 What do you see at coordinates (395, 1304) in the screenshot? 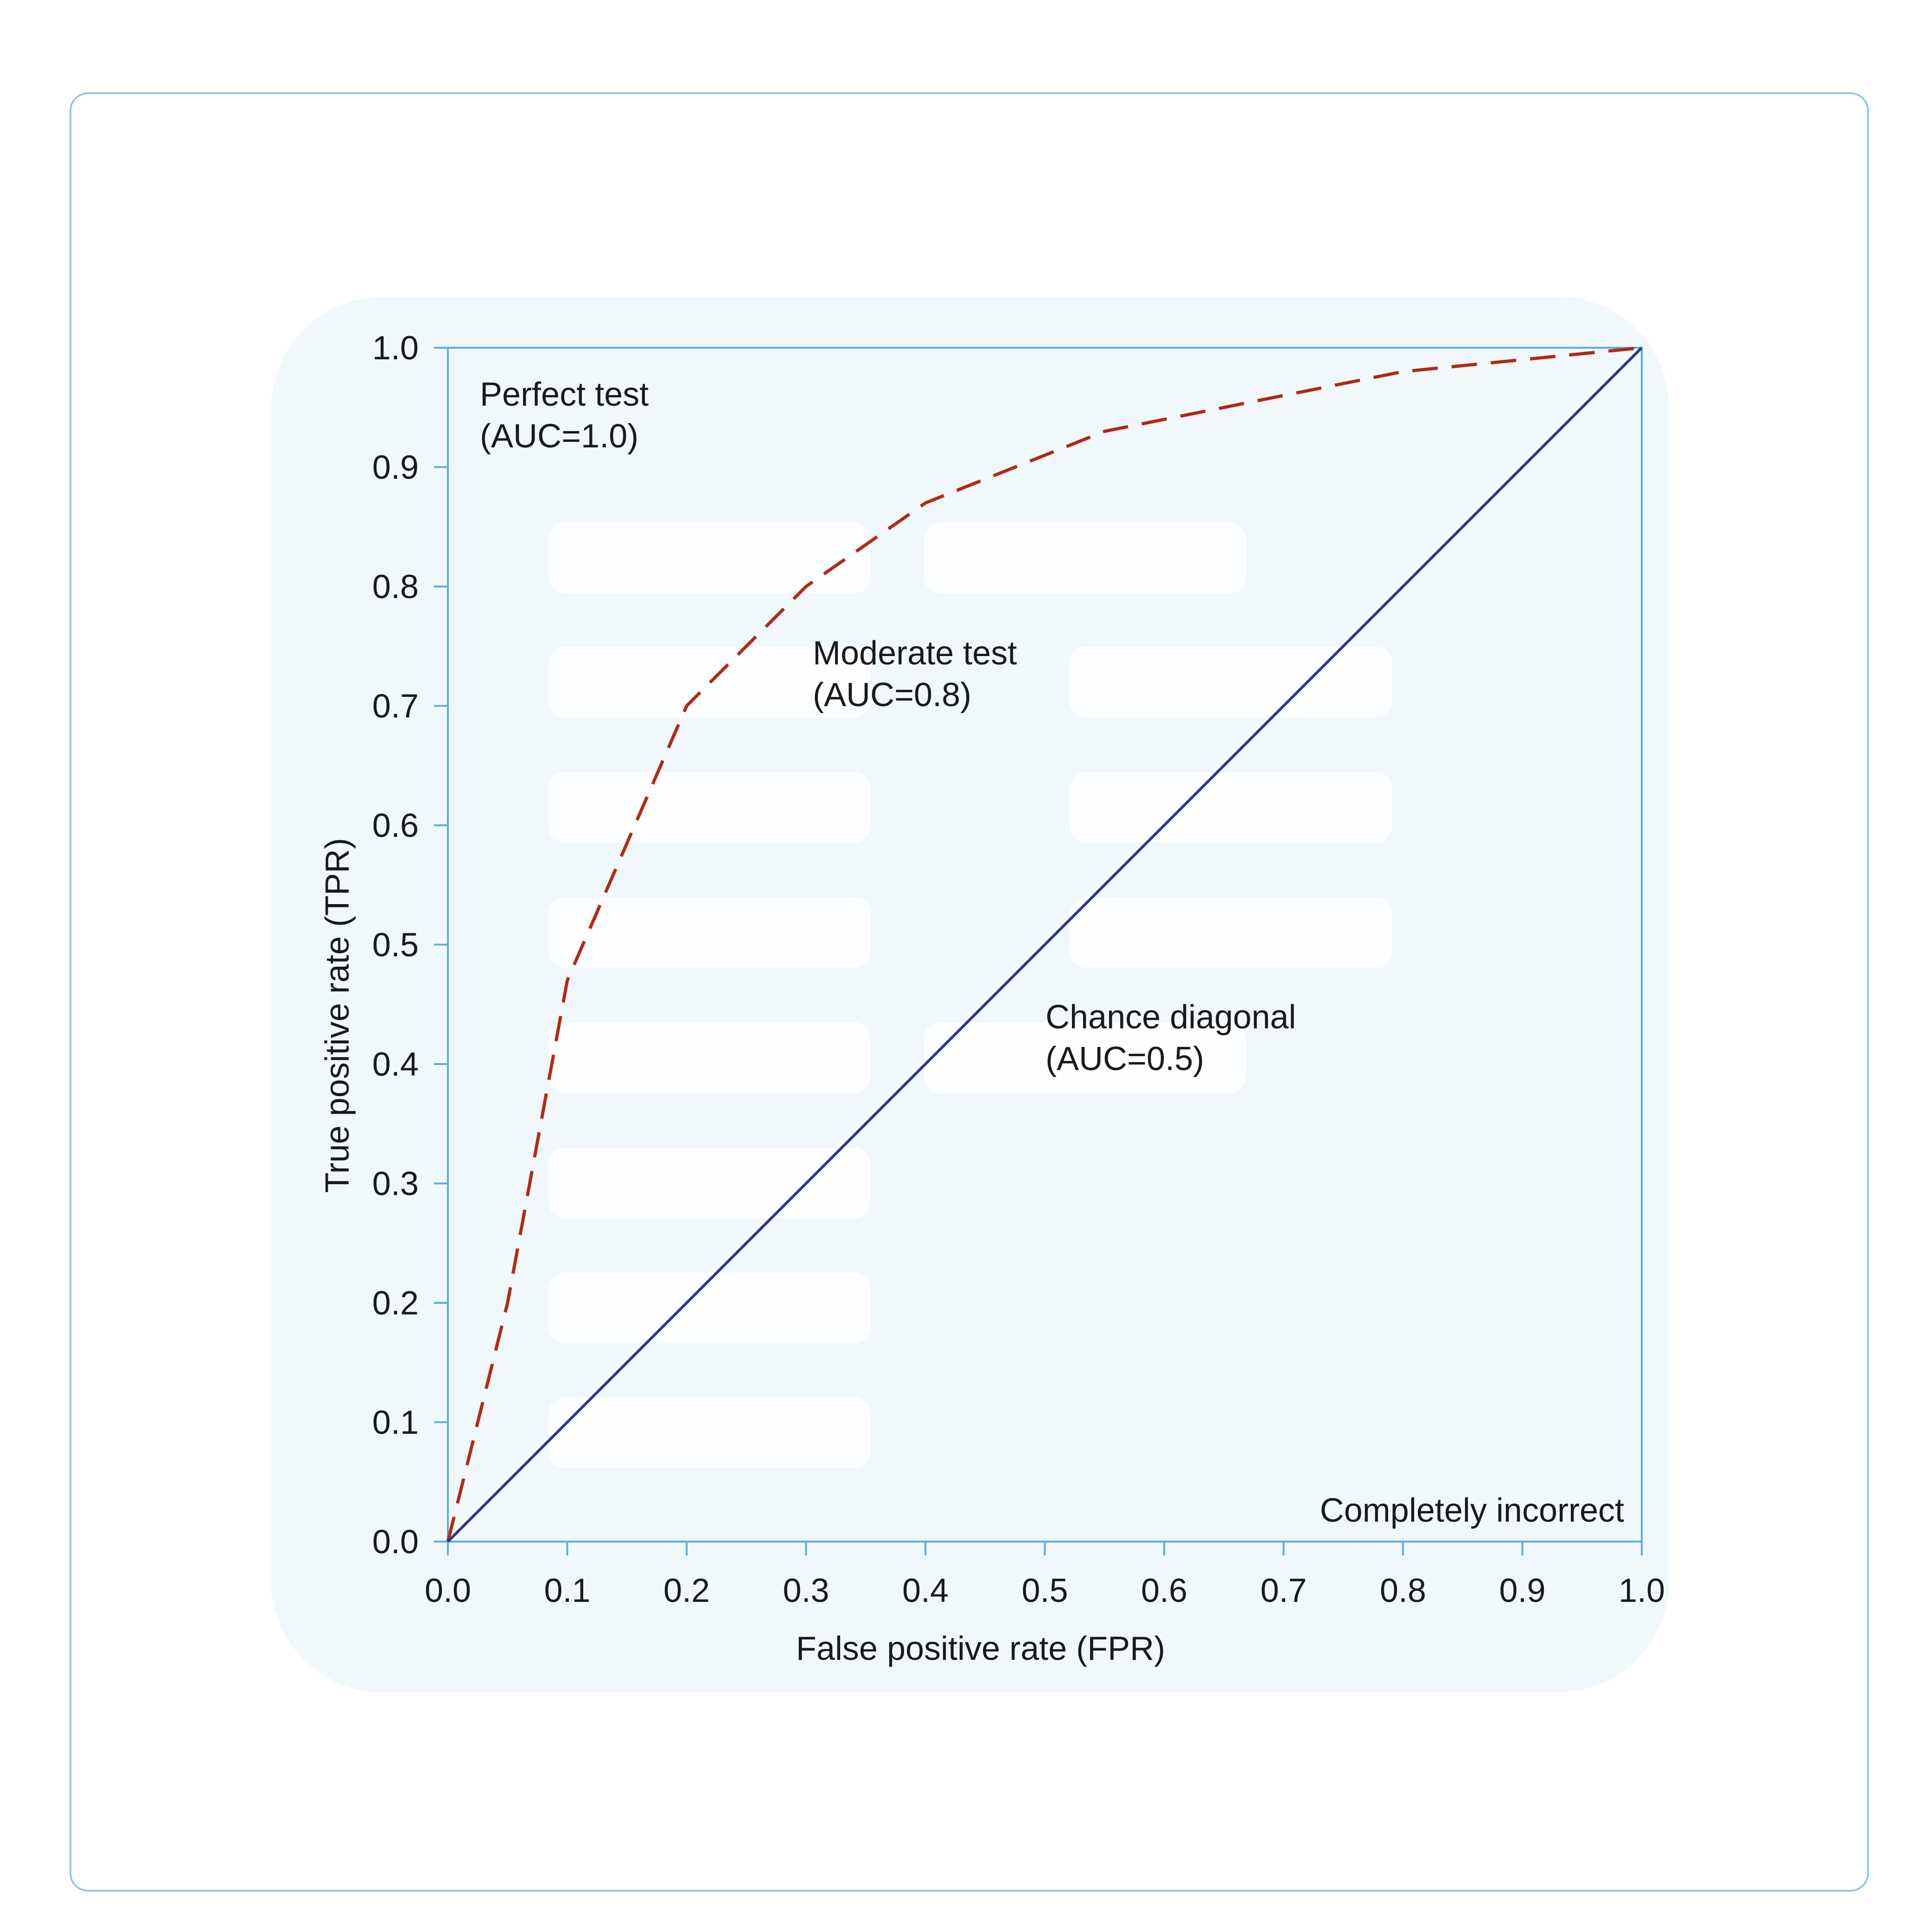
I see `y-tick-label: 0.2` at bounding box center [395, 1304].